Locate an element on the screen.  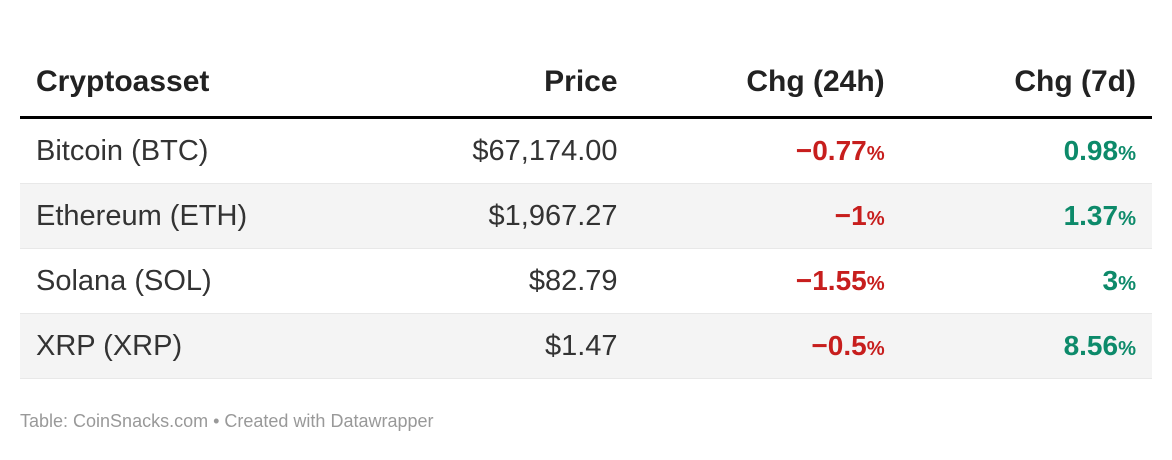
change-value: 1.37 is located at coordinates (1091, 215).